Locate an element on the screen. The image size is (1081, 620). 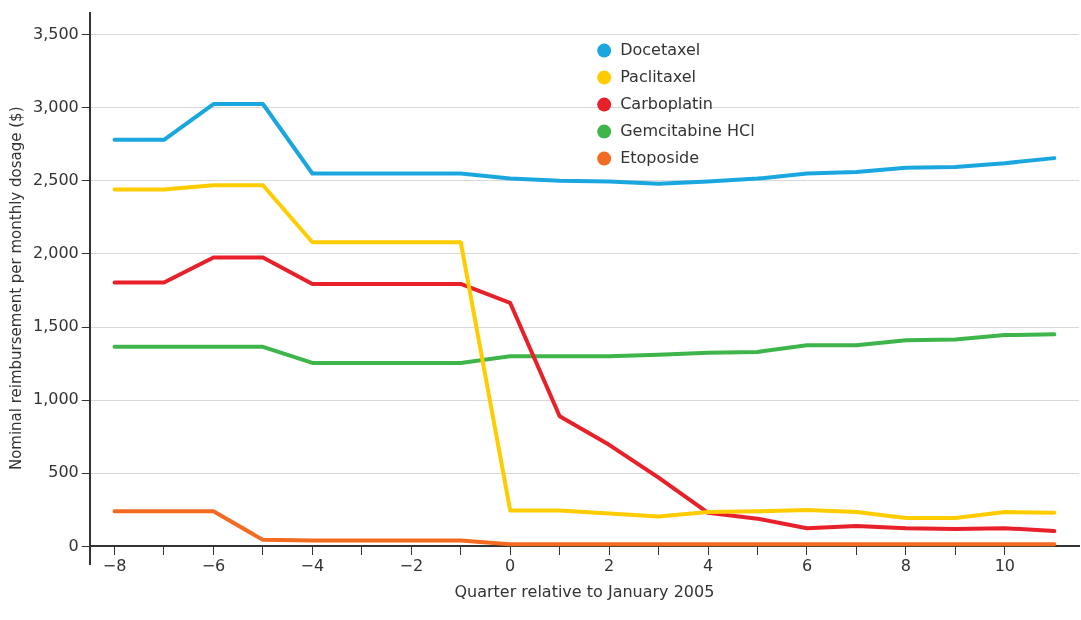
x-tick-label: 8 is located at coordinates (905, 566).